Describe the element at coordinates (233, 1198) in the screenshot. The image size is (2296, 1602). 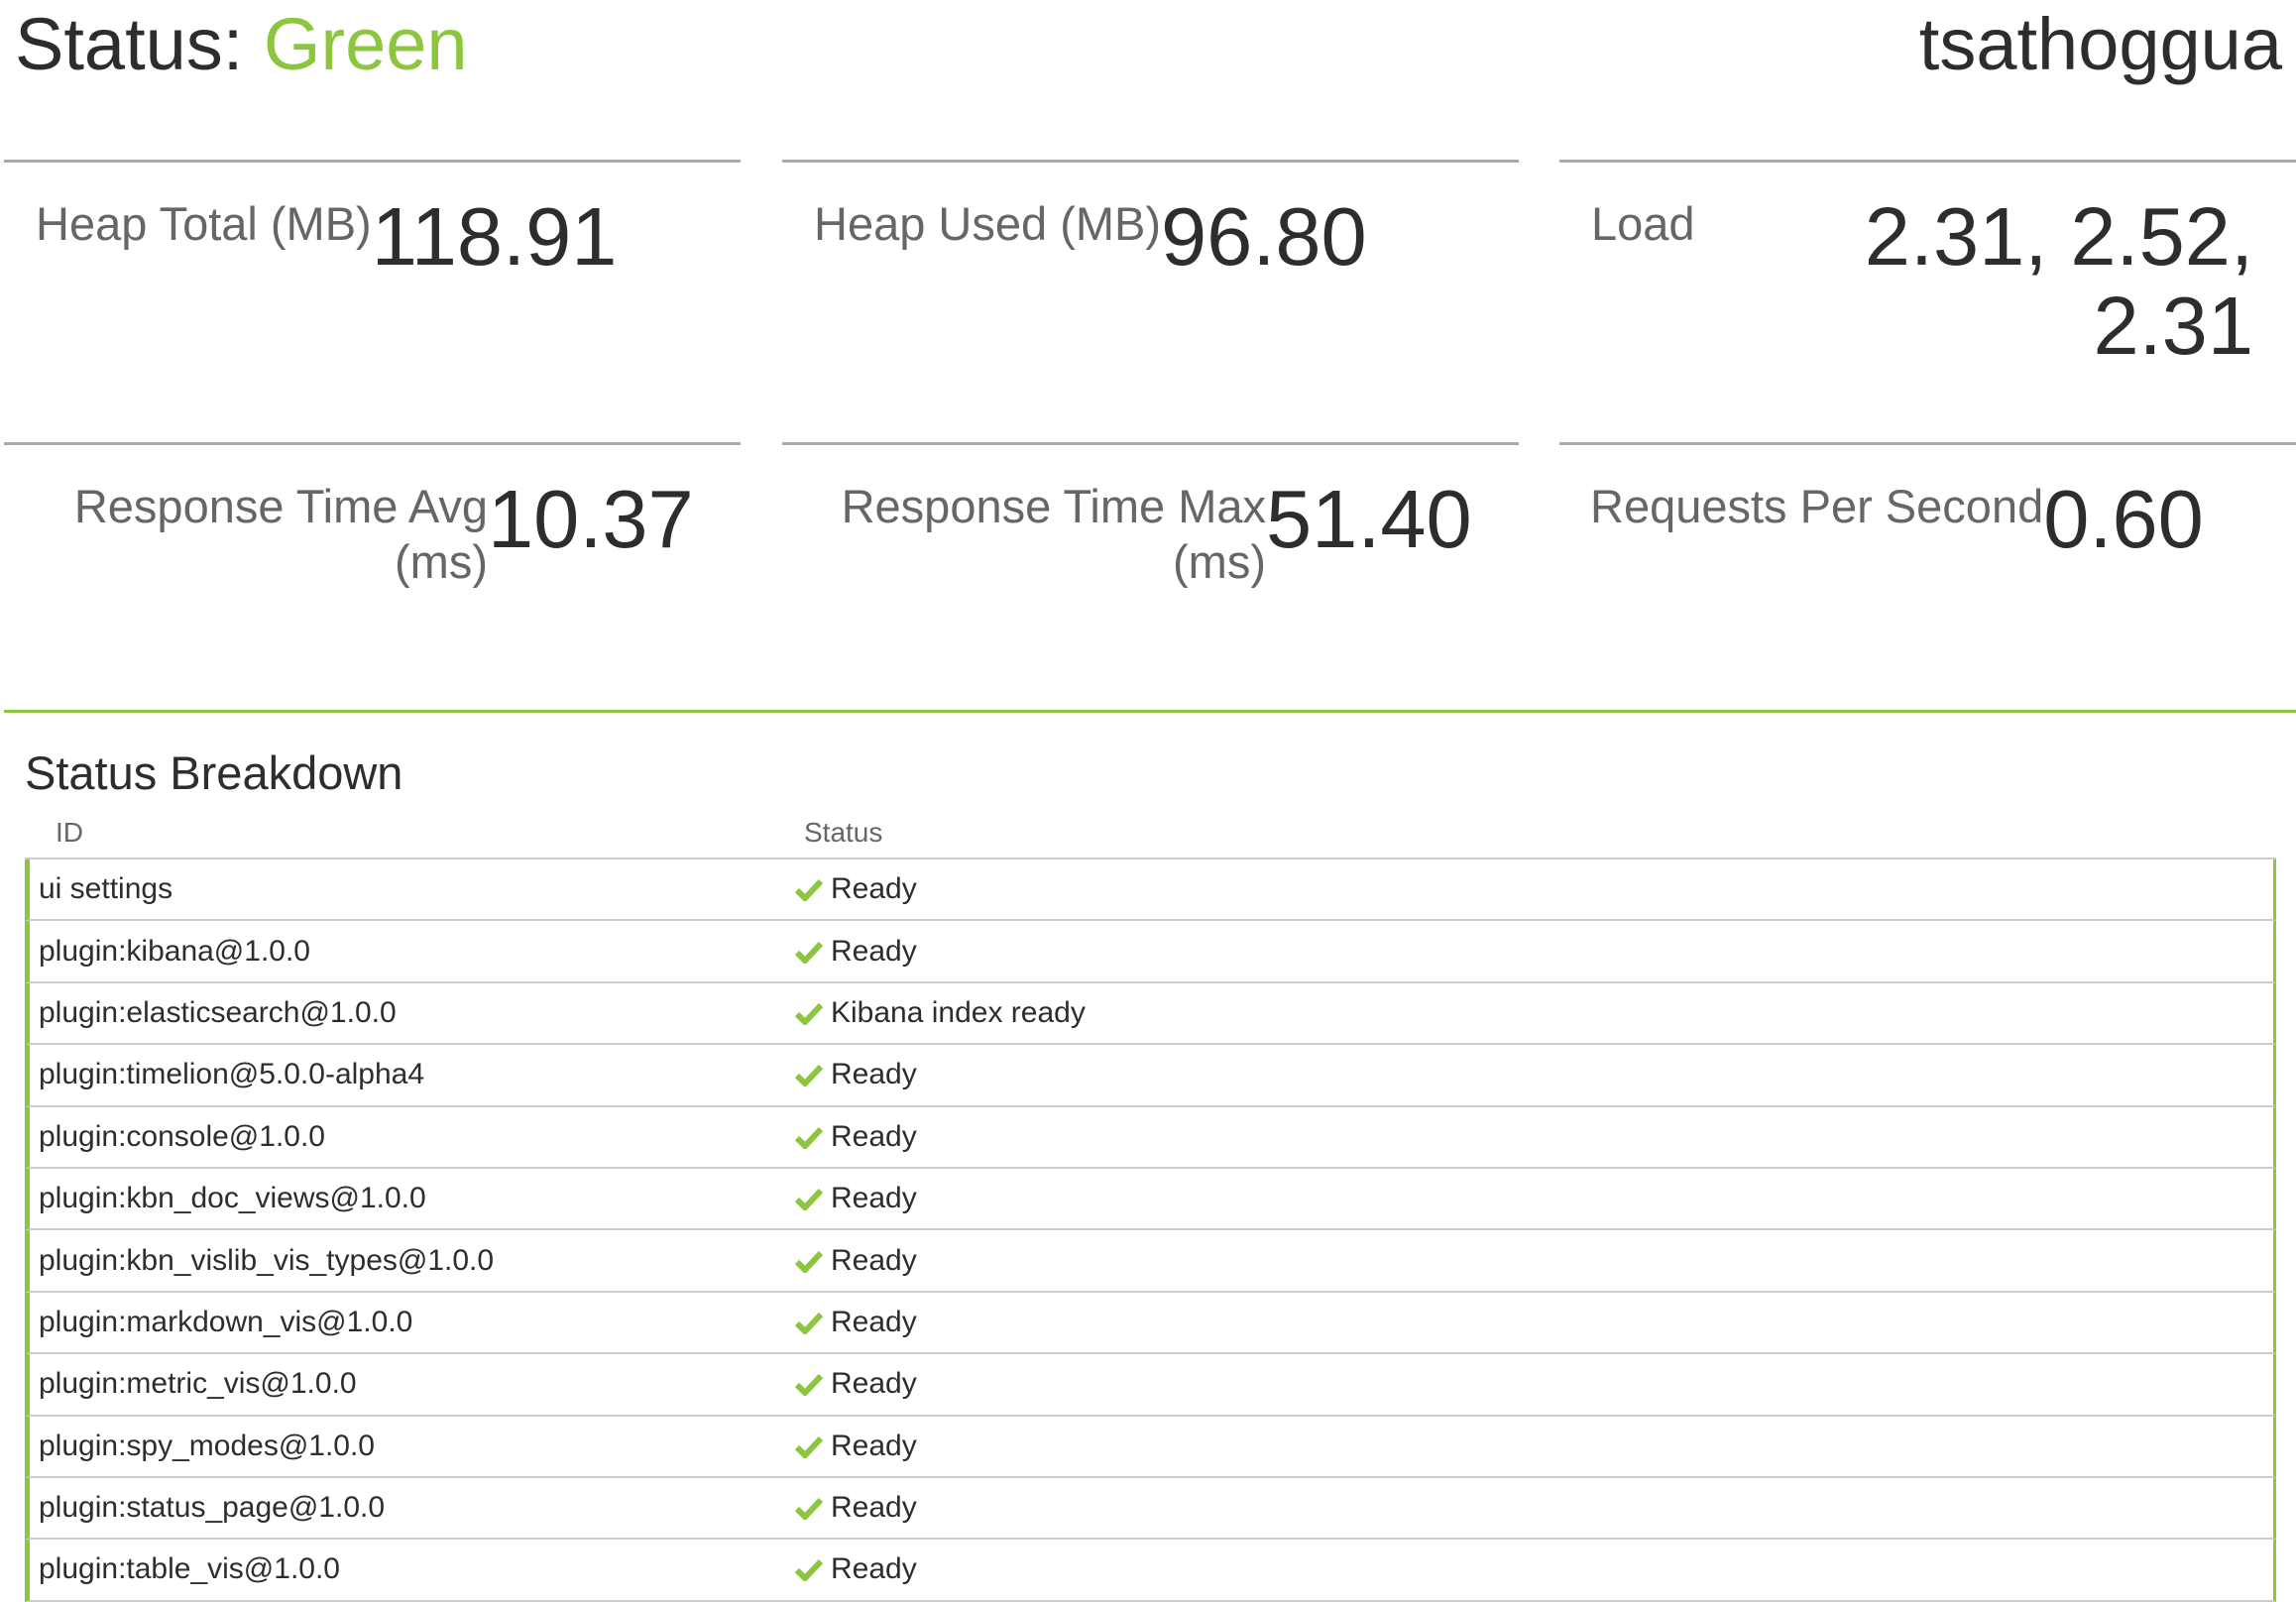
I see `plugin-id: plugin:kbn_doc_views@1.0.0` at that location.